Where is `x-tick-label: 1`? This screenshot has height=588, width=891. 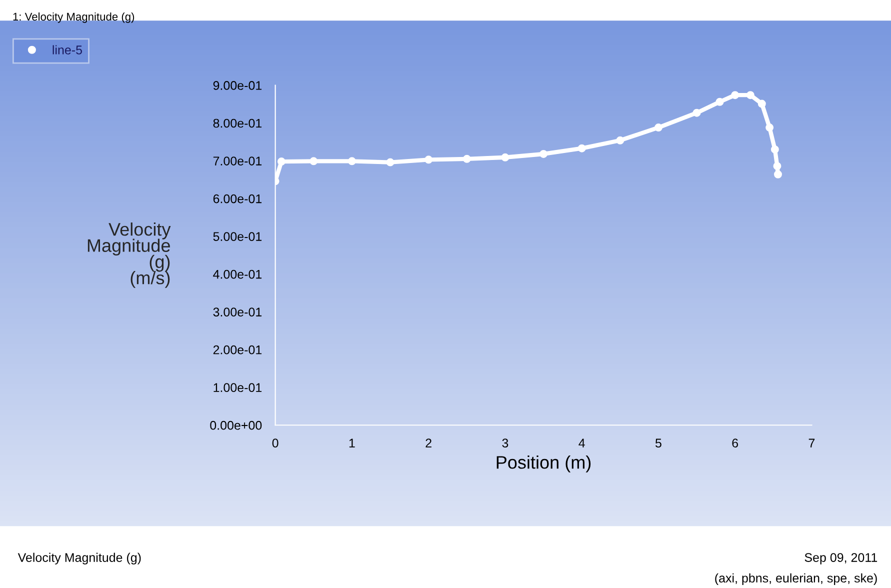
x-tick-label: 1 is located at coordinates (352, 443).